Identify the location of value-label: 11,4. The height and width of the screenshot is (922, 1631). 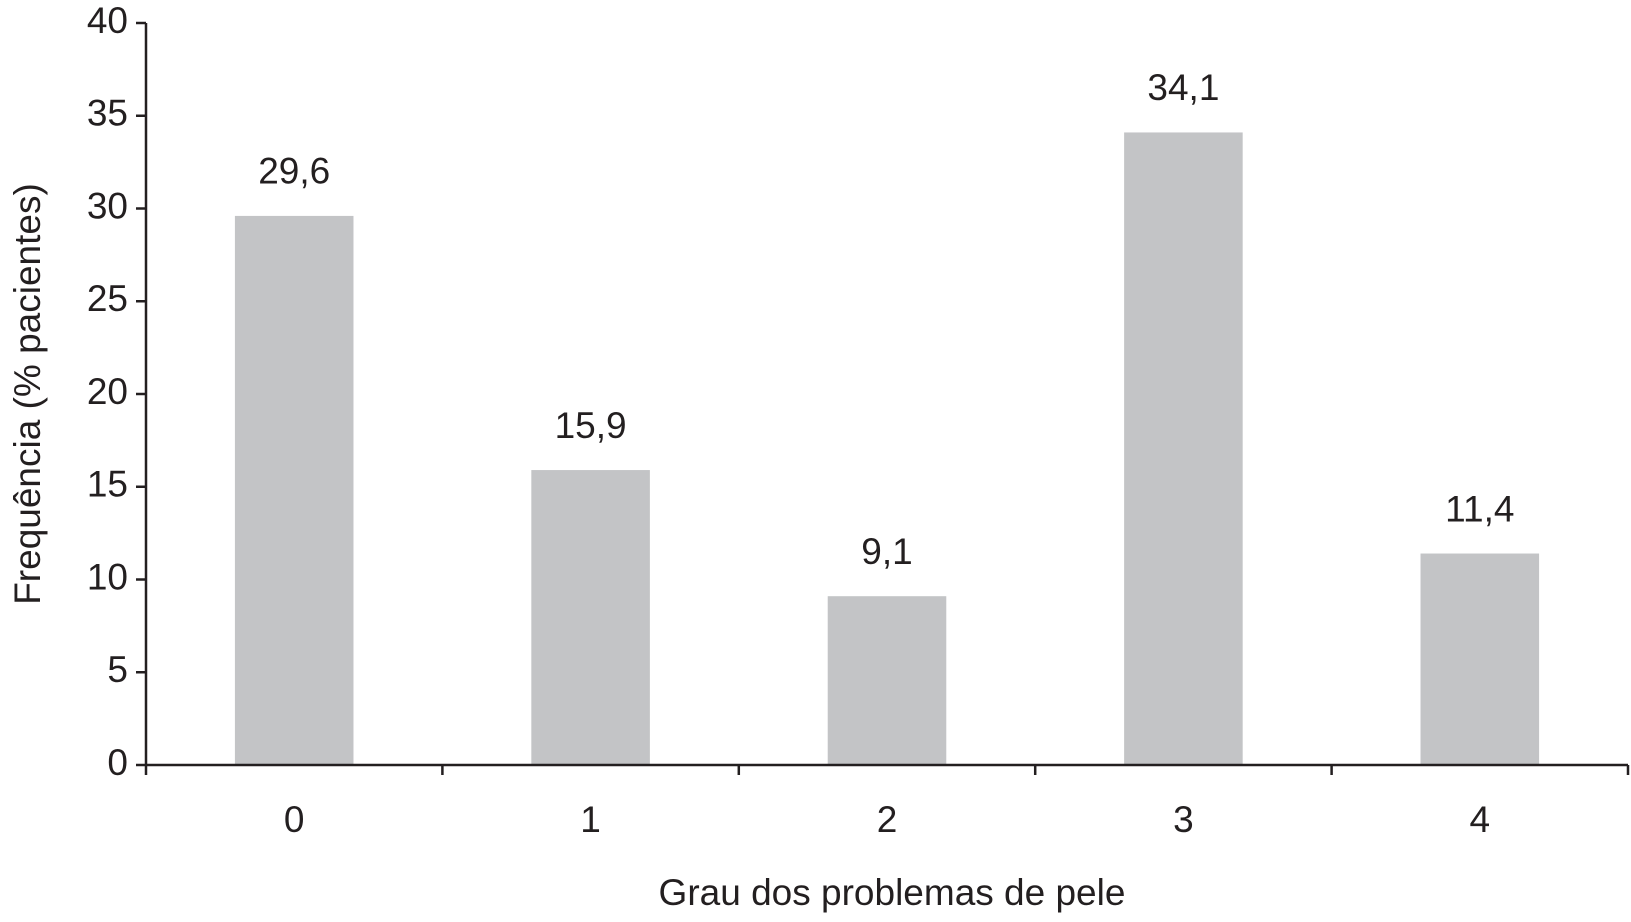
(1479, 508).